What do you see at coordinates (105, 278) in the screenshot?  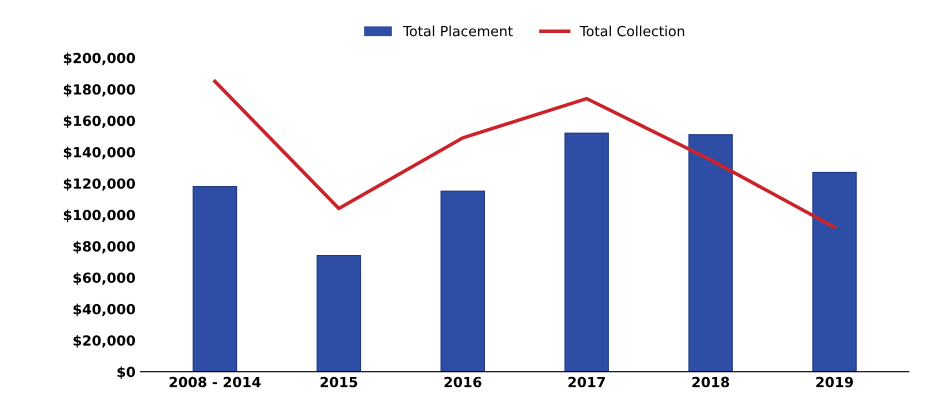 I see `y-tick-label: $60,000` at bounding box center [105, 278].